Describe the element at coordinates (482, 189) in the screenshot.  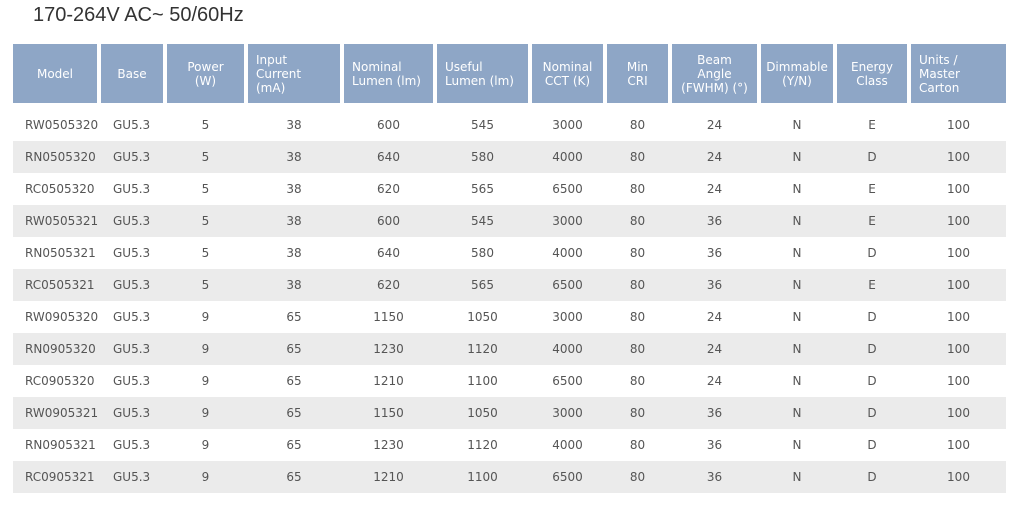
I see `table-cell: 565` at that location.